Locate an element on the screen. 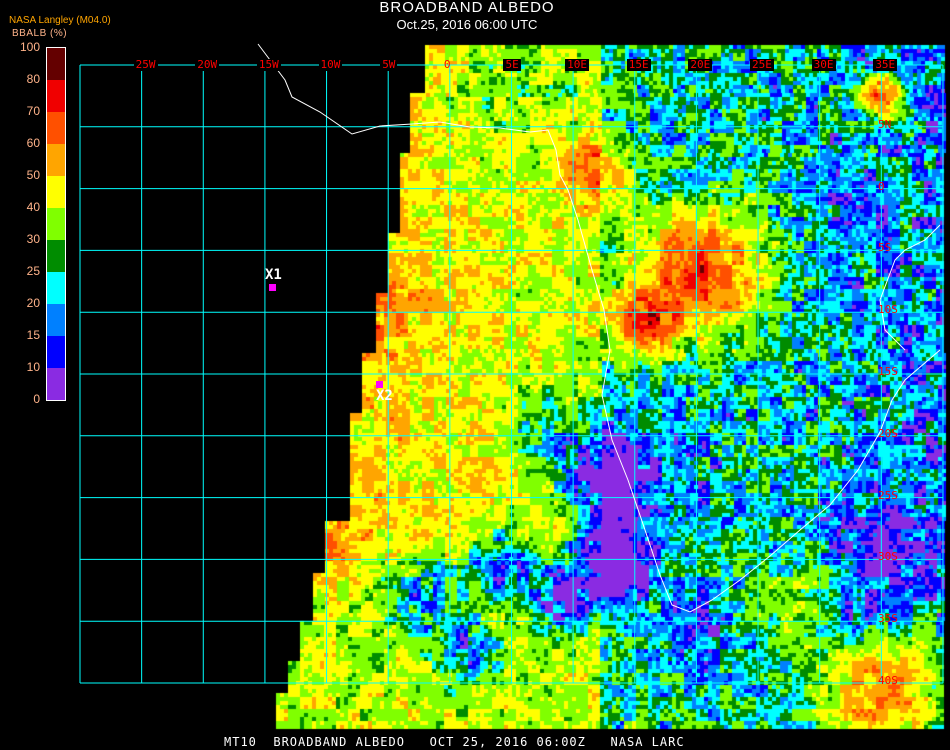 This screenshot has height=750, width=950. marker-x2-label: X2 is located at coordinates (384, 396).